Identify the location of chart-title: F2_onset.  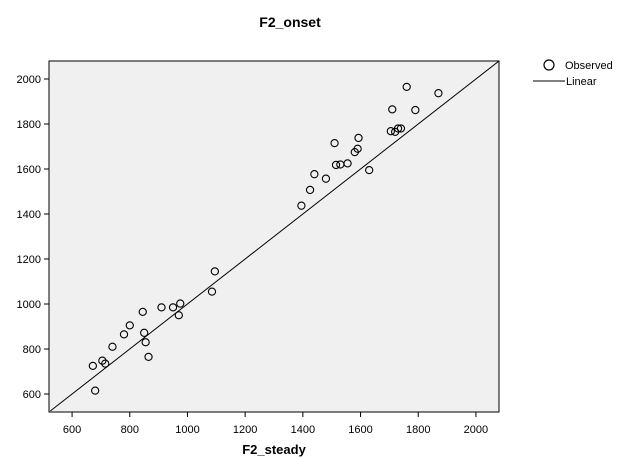
(290, 22).